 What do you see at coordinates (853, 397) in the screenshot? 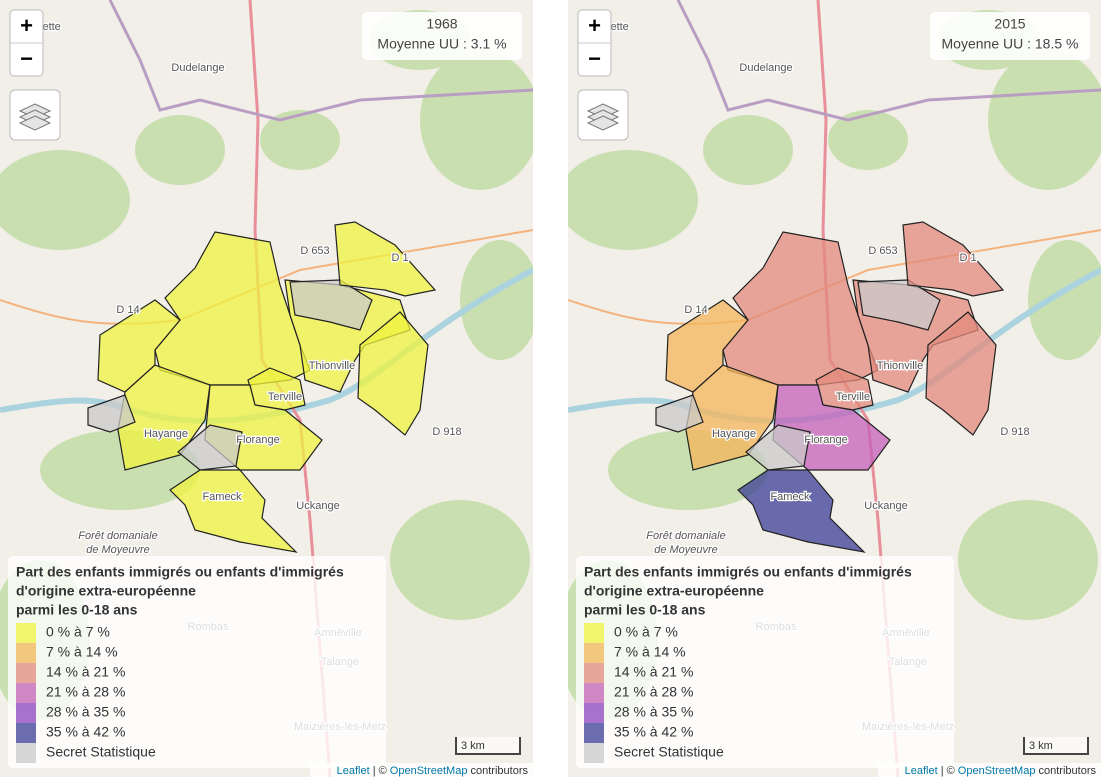
I see `place-label: Terville` at bounding box center [853, 397].